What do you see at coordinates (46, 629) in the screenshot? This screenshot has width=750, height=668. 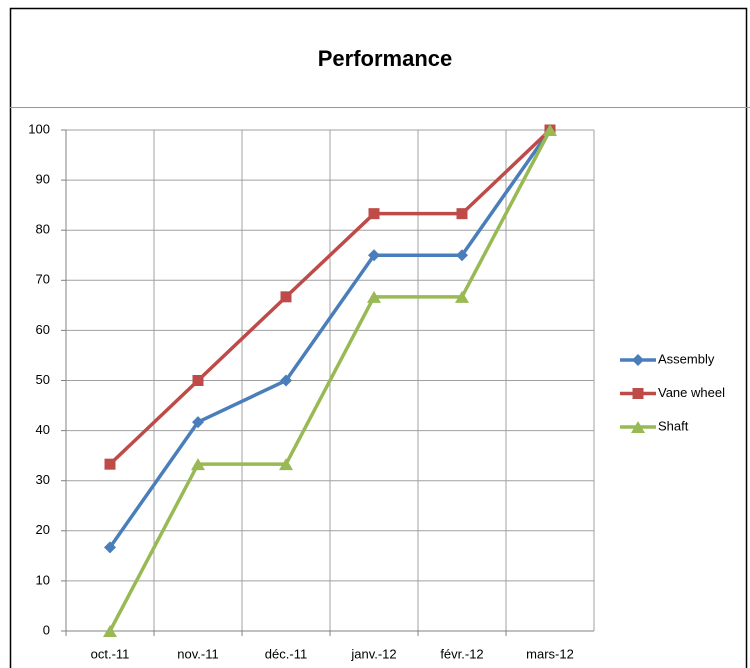 I see `y-tick-label: 0` at bounding box center [46, 629].